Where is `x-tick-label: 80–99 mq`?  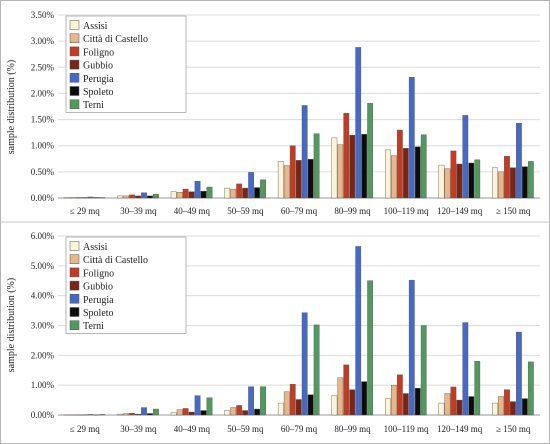 x-tick-label: 80–99 mq is located at coordinates (352, 429).